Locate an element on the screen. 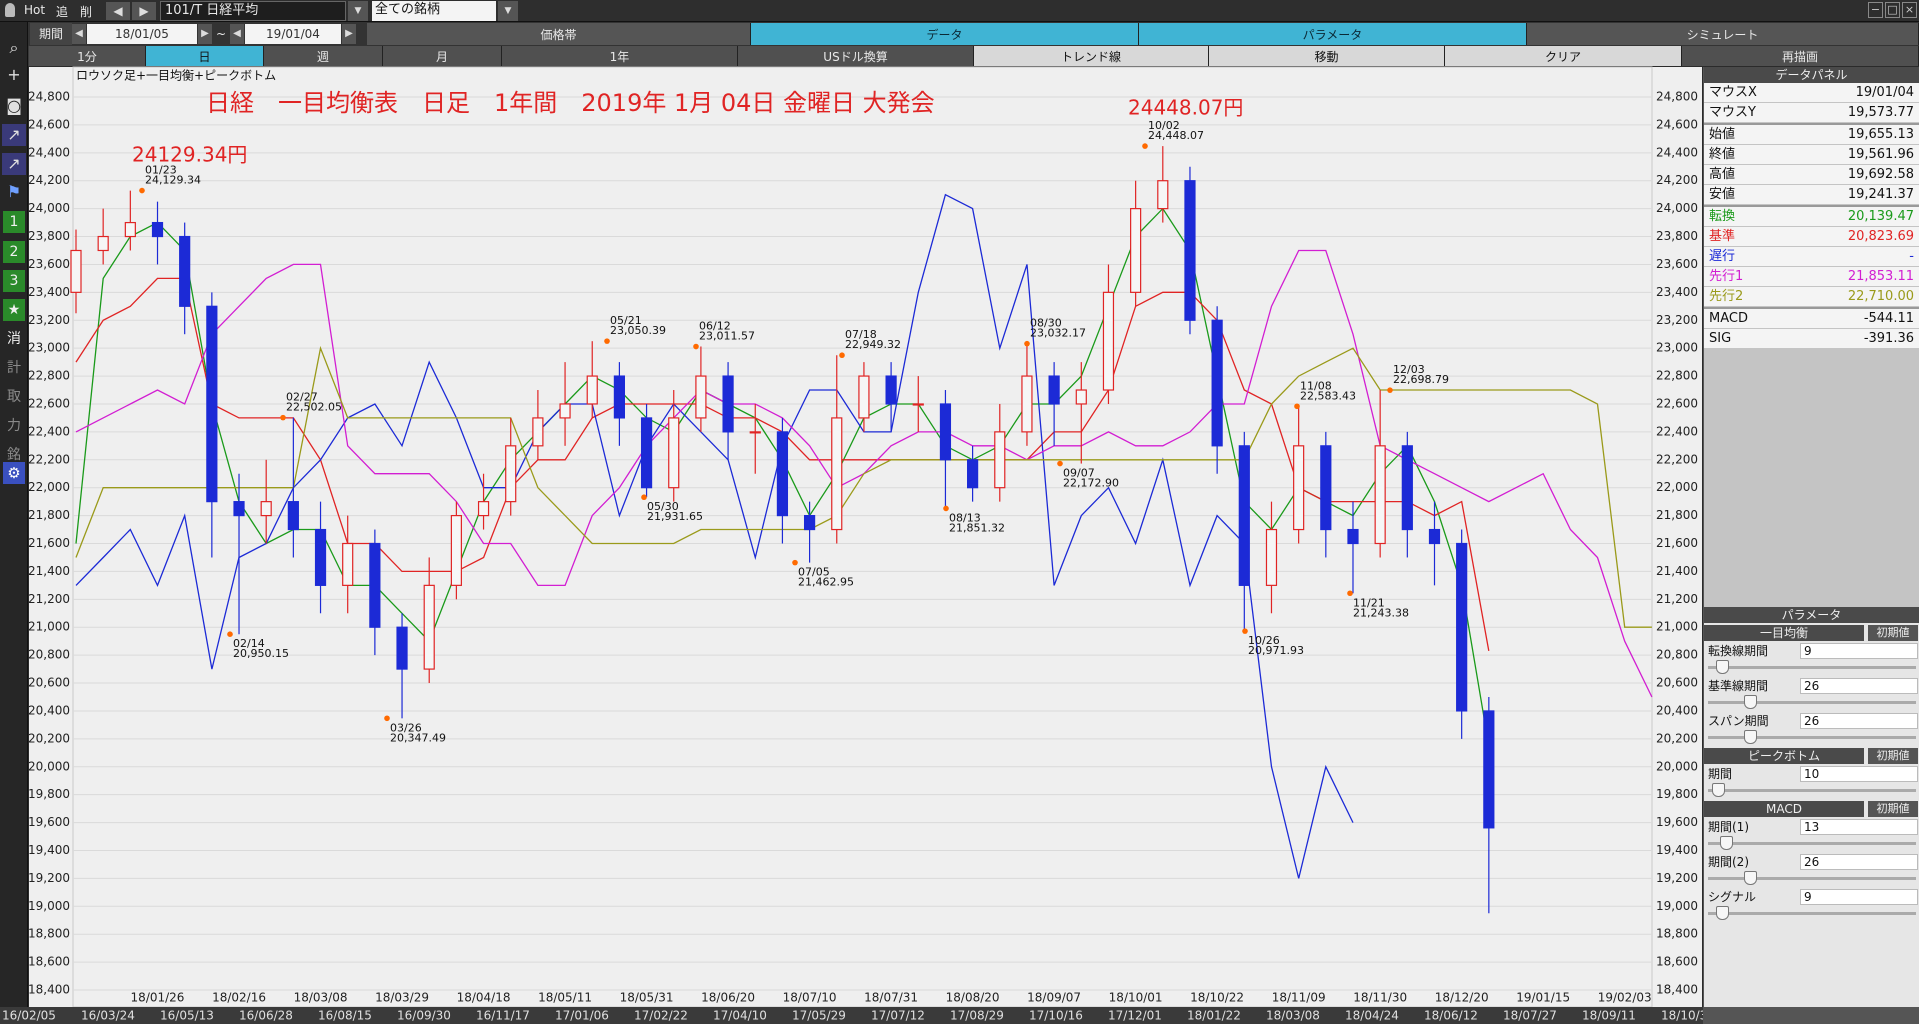 This screenshot has width=1919, height=1024. y-tick-label: 19,400 is located at coordinates (49, 850).